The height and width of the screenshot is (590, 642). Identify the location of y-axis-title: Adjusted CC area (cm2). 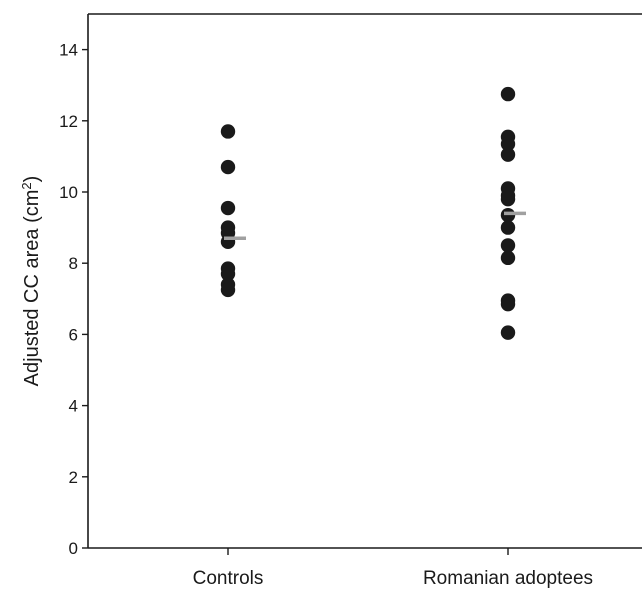
(31, 281).